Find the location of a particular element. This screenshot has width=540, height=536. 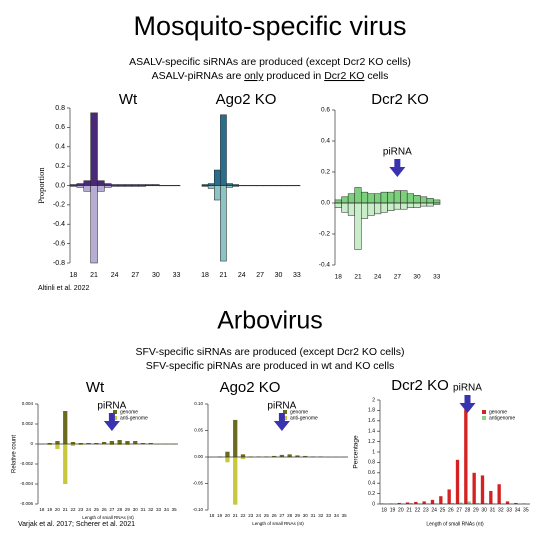

y-tick-label: 1 is located at coordinates (373, 452).